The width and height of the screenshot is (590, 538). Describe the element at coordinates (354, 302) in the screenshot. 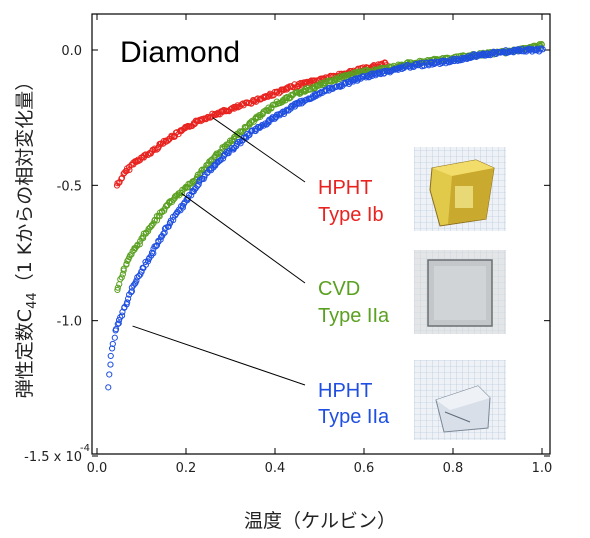

I see `series-label-cvd-type-iia: CVD Type IIa` at that location.